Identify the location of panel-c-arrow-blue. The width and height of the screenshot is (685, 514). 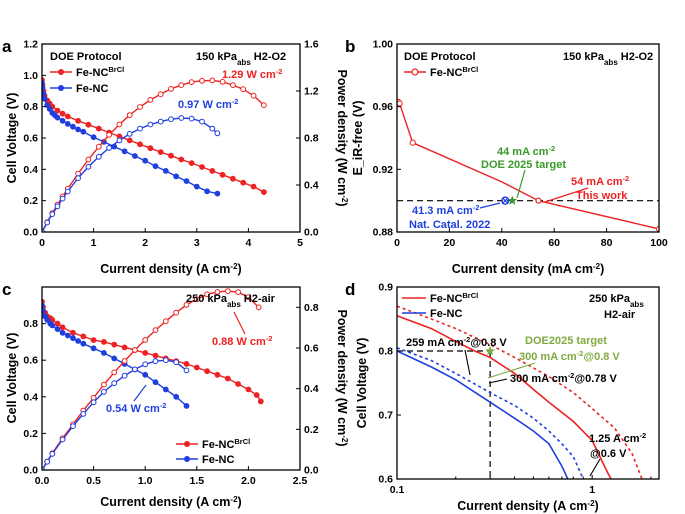
(140, 393).